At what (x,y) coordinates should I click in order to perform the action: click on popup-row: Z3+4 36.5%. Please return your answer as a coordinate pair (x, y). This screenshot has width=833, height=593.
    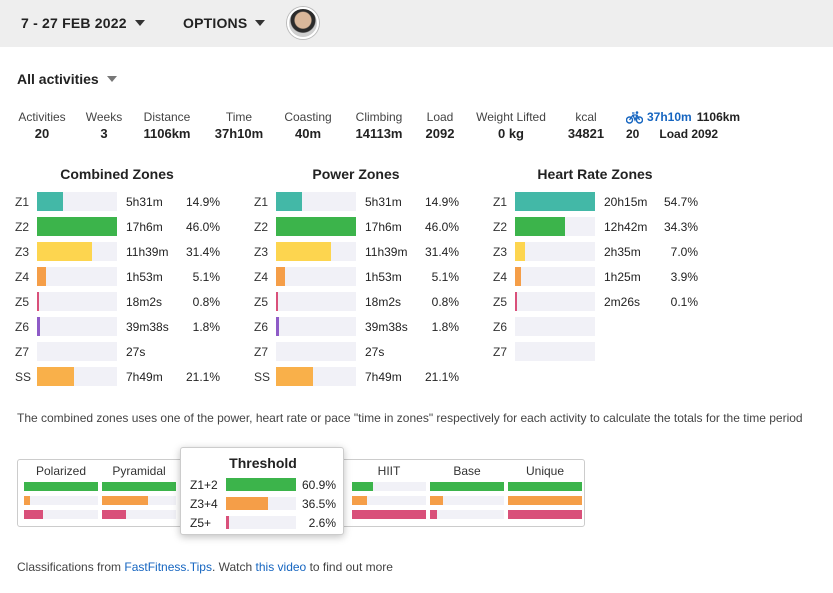
    Looking at the image, I should click on (263, 504).